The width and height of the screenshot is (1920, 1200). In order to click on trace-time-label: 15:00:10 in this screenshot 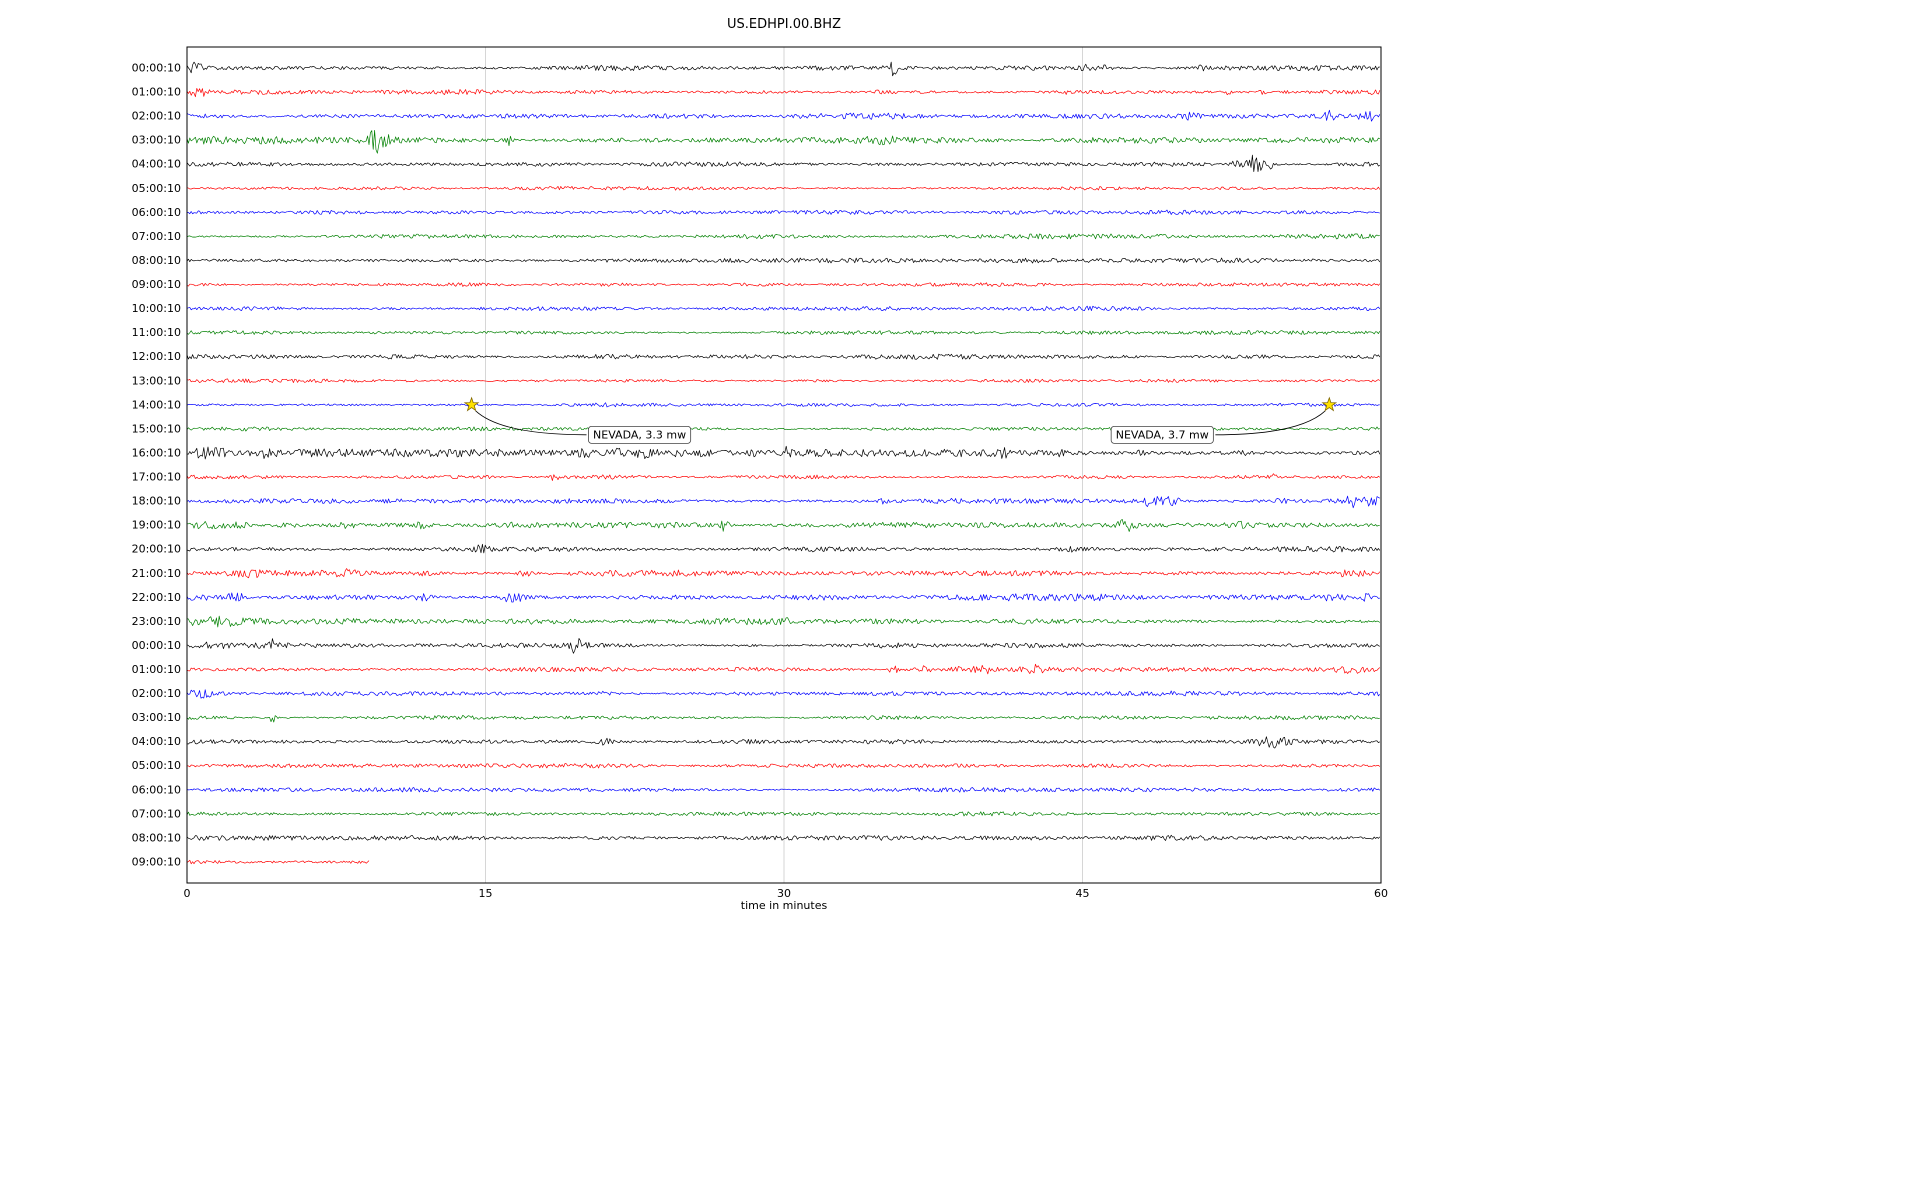, I will do `click(156, 428)`.